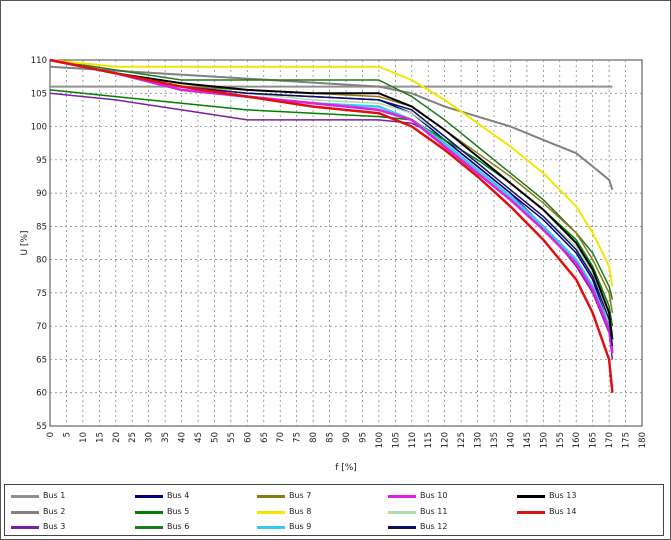 Image resolution: width=671 pixels, height=540 pixels. I want to click on x-tick-label: 150, so click(544, 440).